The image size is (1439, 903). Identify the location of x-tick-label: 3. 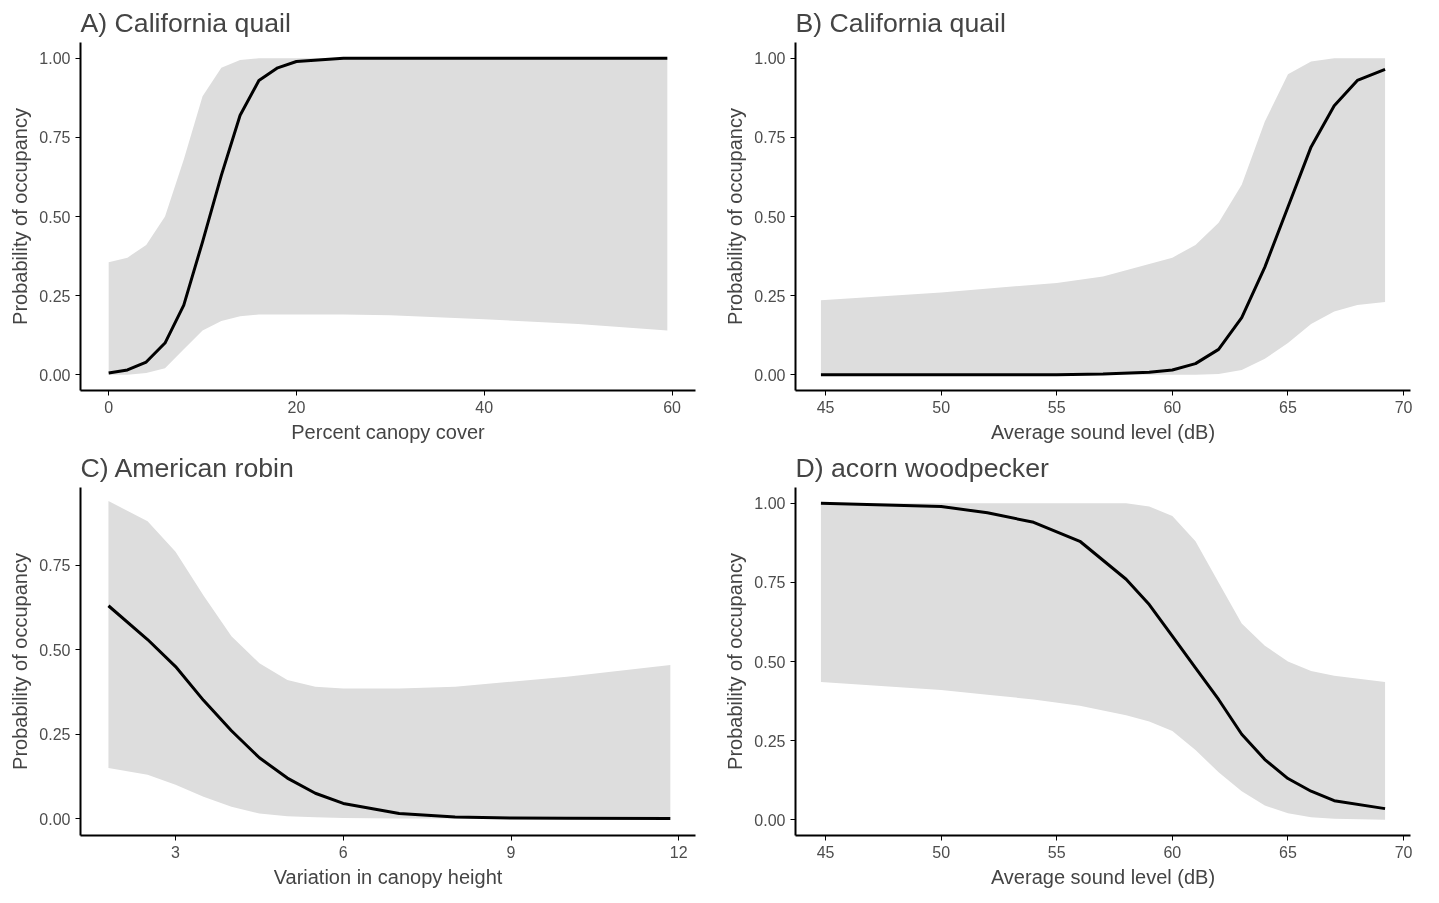
(176, 852).